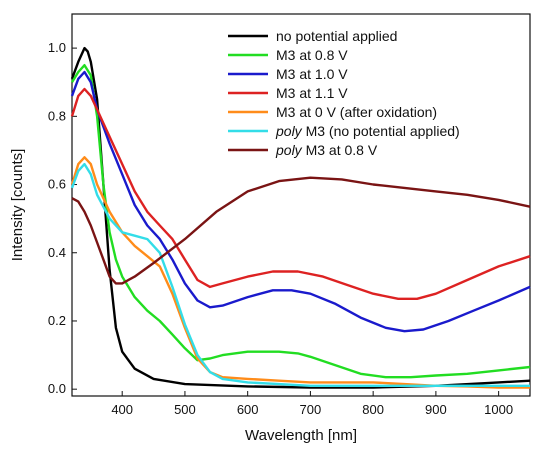 The height and width of the screenshot is (462, 550). I want to click on x-tick-label: 900, so click(436, 409).